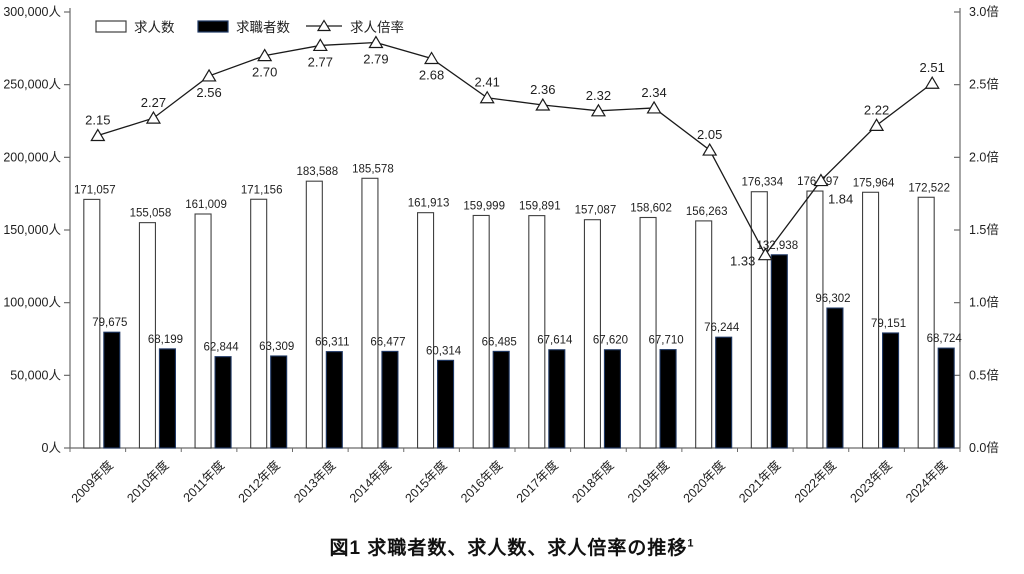 Image resolution: width=1024 pixels, height=574 pixels. Describe the element at coordinates (314, 314) in the screenshot. I see `bar-openings-2013年度` at that location.